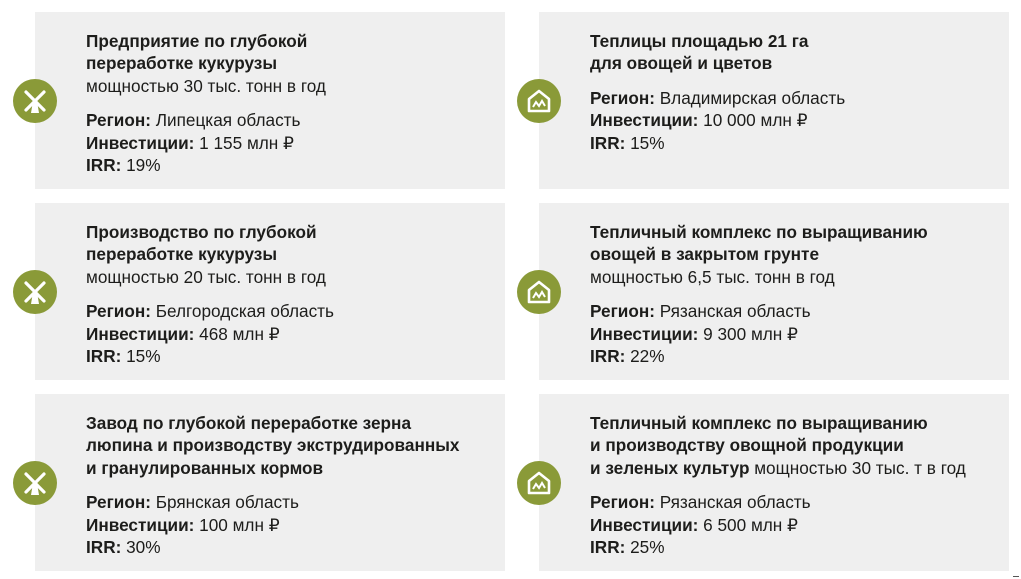  Describe the element at coordinates (712, 276) in the screenshot. I see `project-capacity: мощностью 6,5 тыс. тонн в год` at that location.